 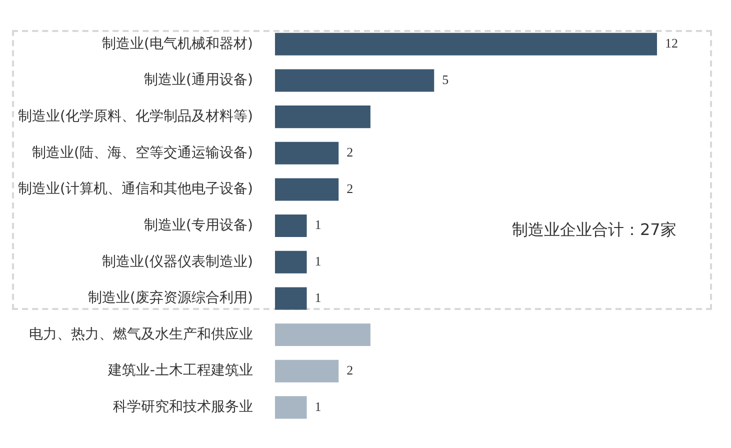 I want to click on y-tick-label: 制造业(计算机、通信和其他电子设备), so click(x=135, y=189).